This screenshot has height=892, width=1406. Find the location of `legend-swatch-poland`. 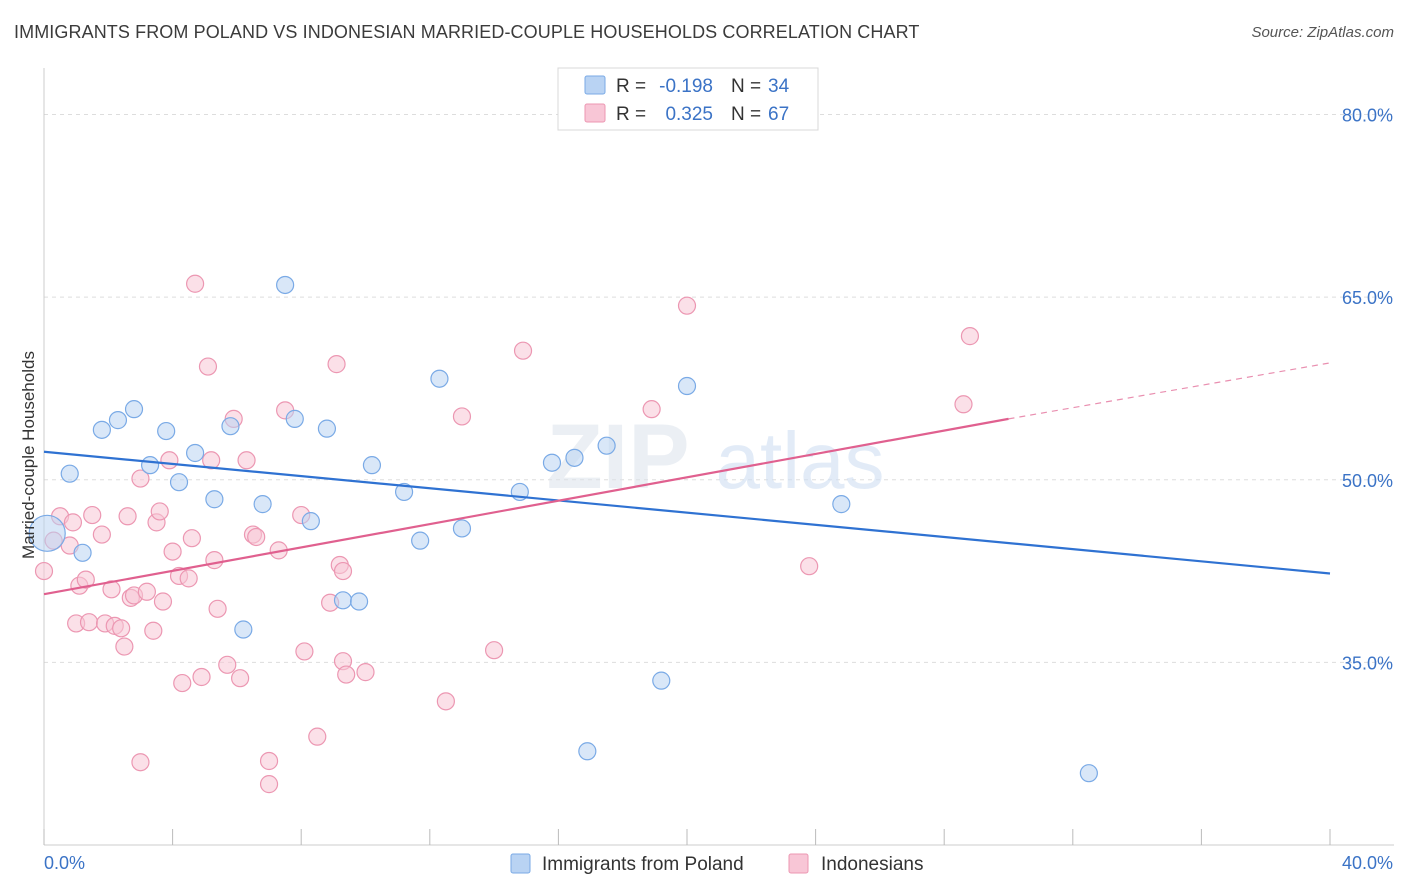

legend-swatch-poland is located at coordinates (520, 863).